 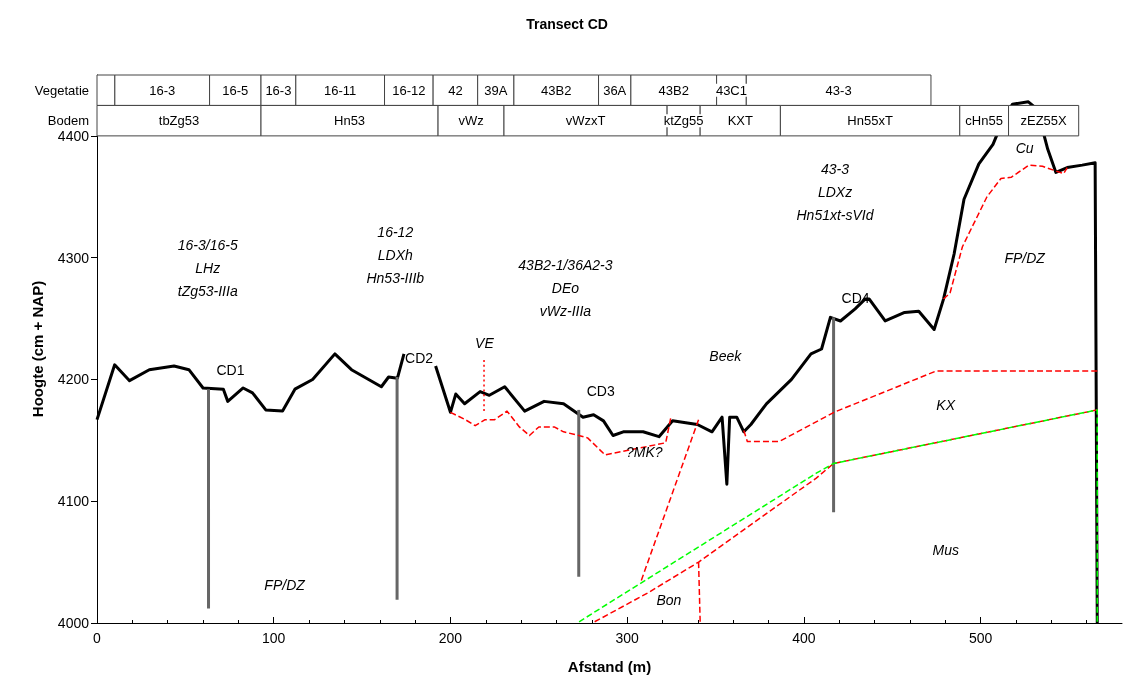 I want to click on x-axis-title: Afstand (m), so click(x=609, y=666).